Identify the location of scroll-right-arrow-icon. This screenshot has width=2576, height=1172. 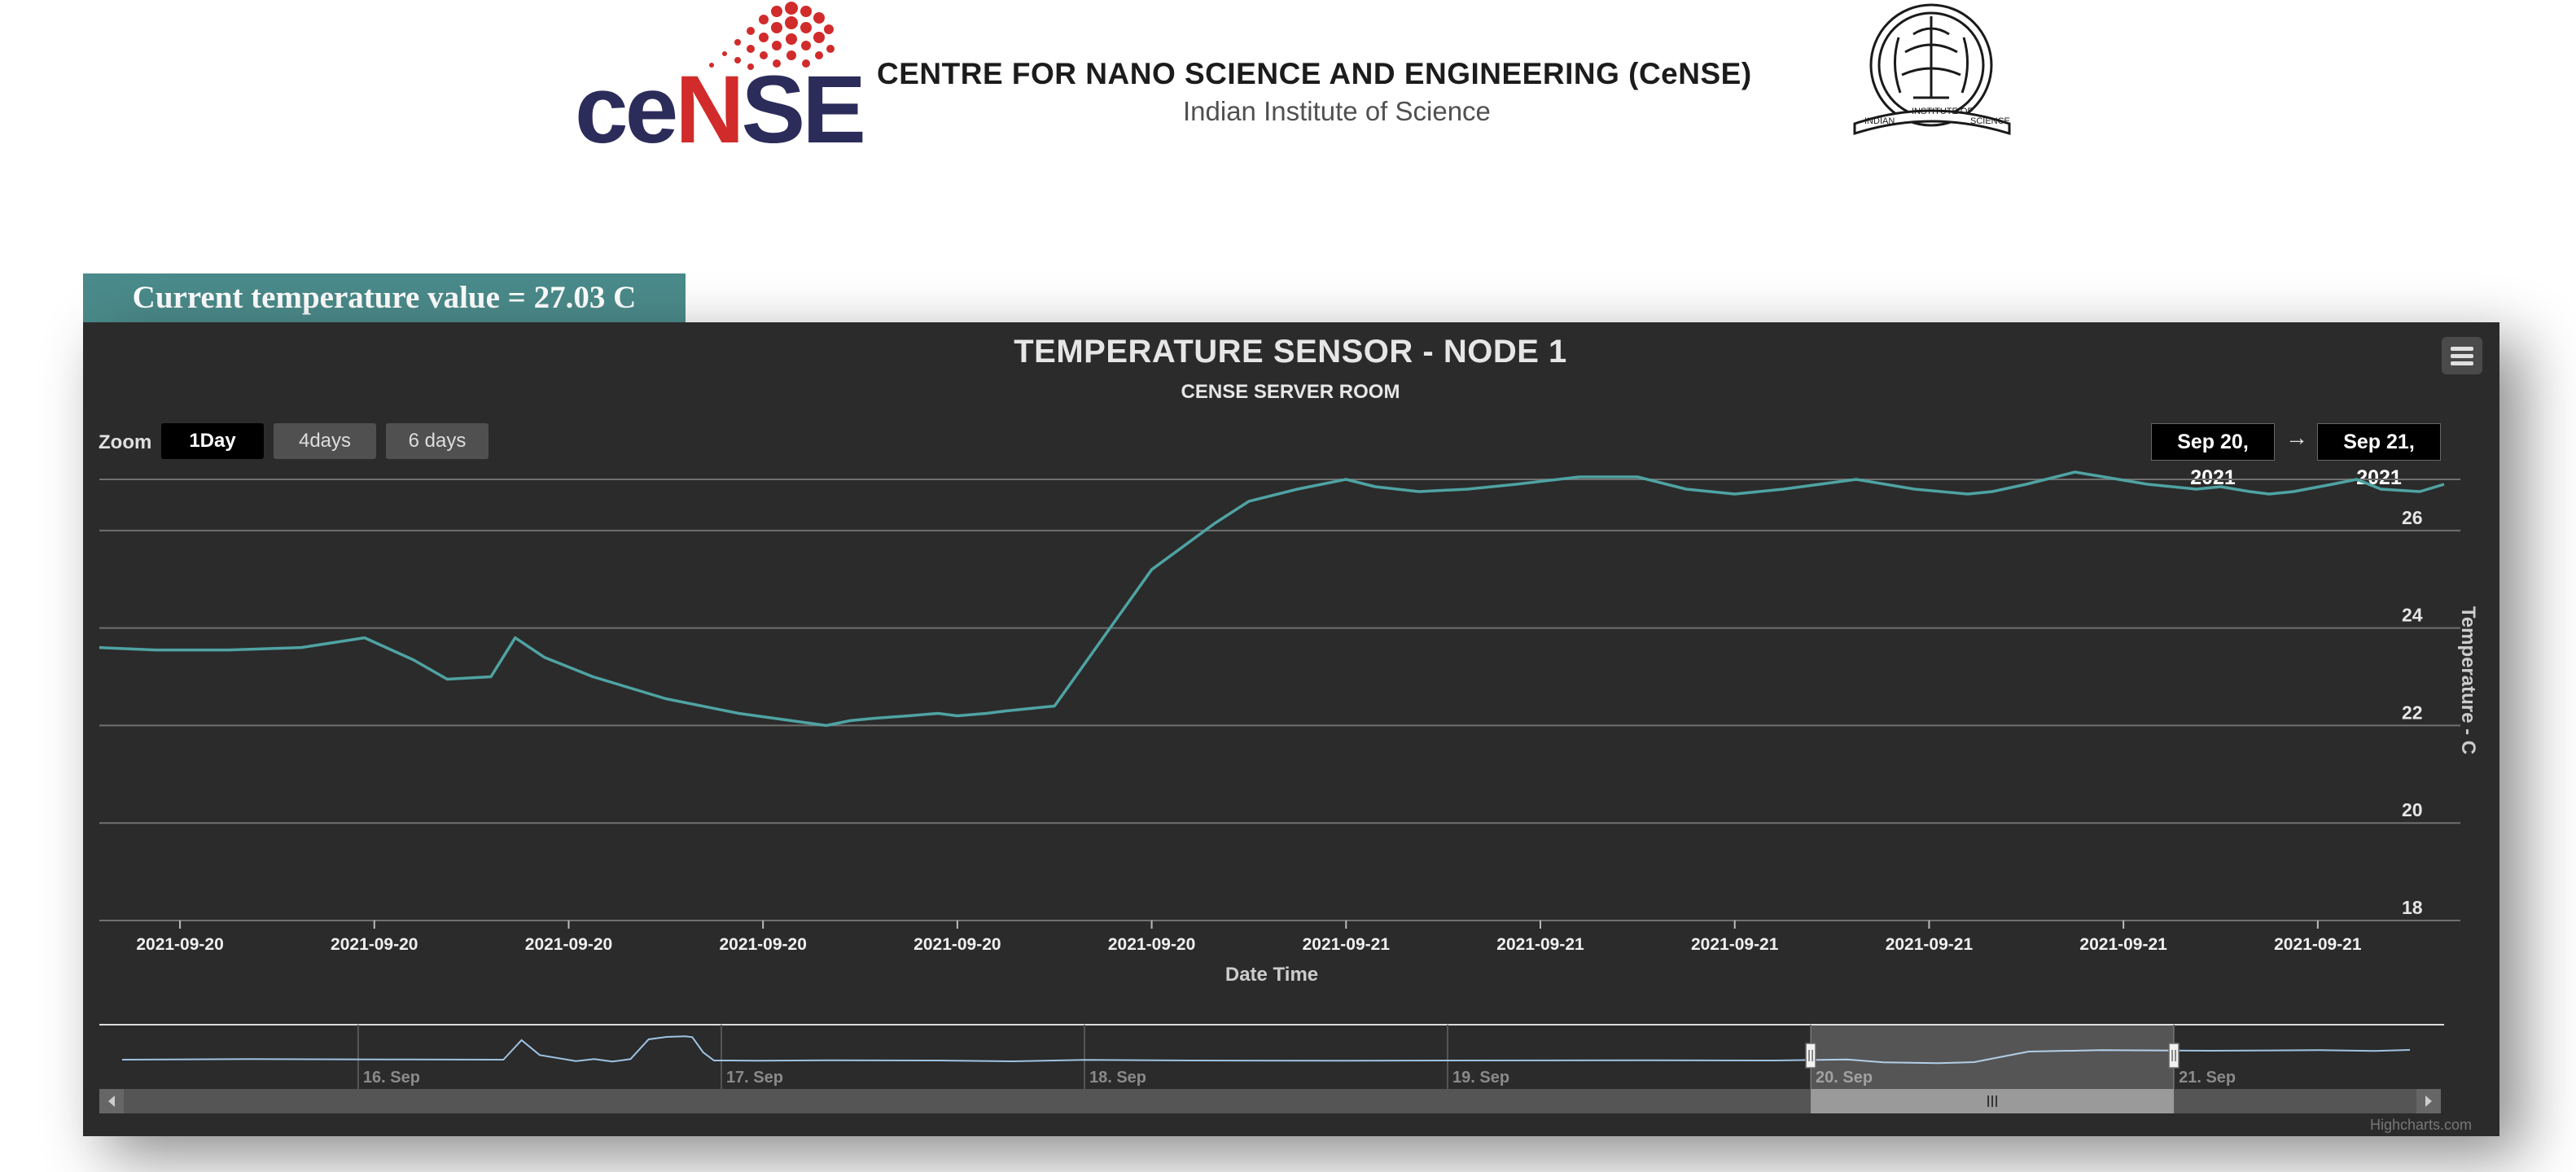
(2428, 1101).